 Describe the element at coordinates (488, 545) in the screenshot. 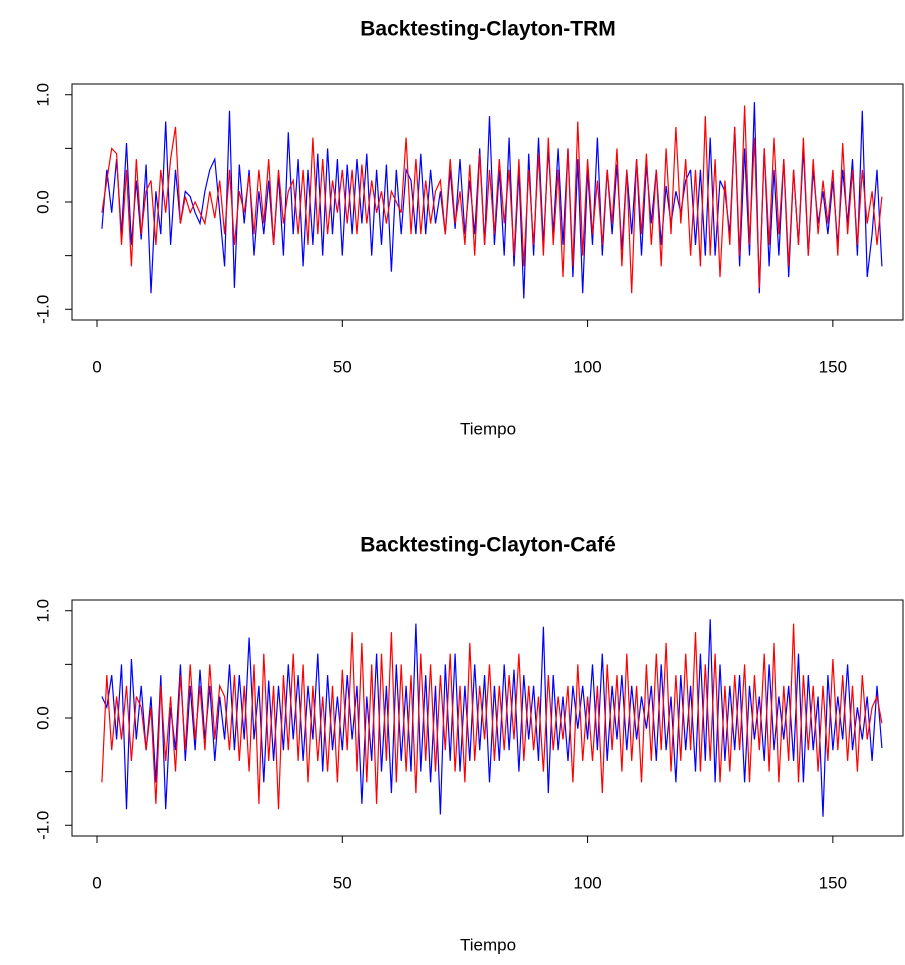

I see `chart-title: Backtesting-Clayton-Café` at that location.